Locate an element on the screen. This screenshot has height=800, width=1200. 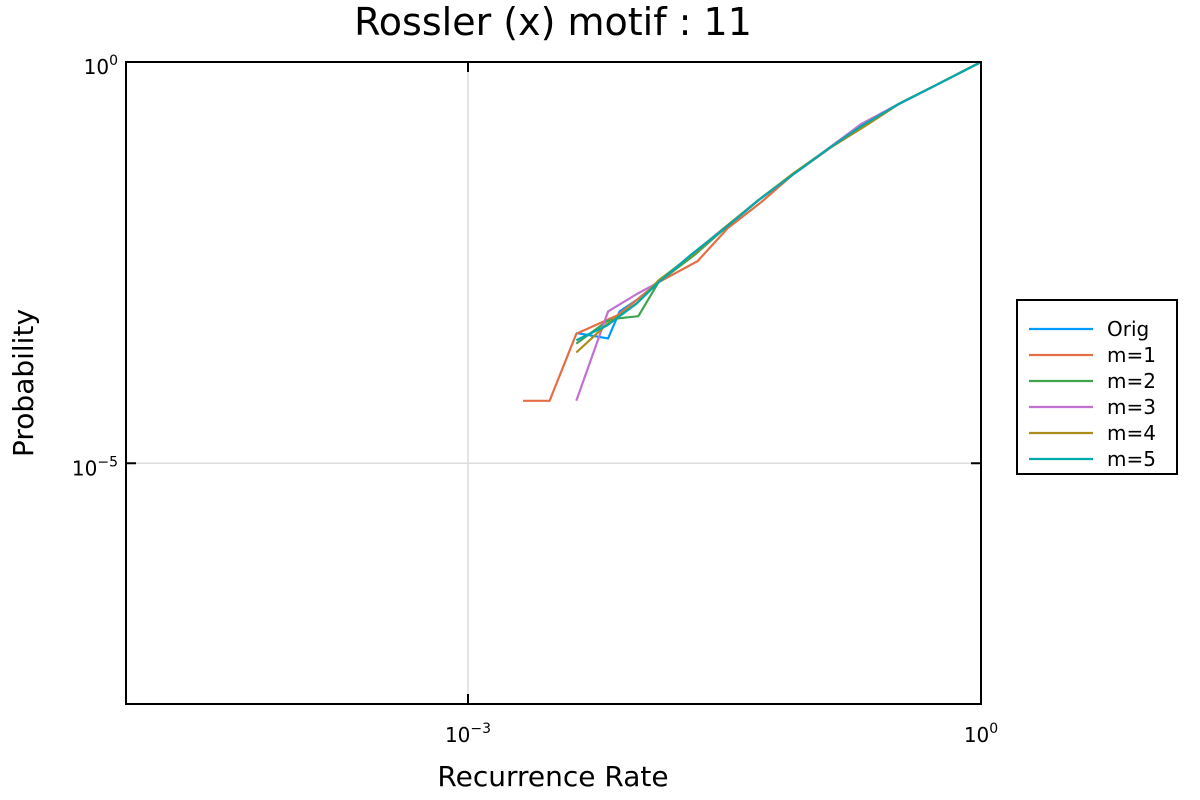
chart-title: Rossler (x) motif : 11 is located at coordinates (553, 22).